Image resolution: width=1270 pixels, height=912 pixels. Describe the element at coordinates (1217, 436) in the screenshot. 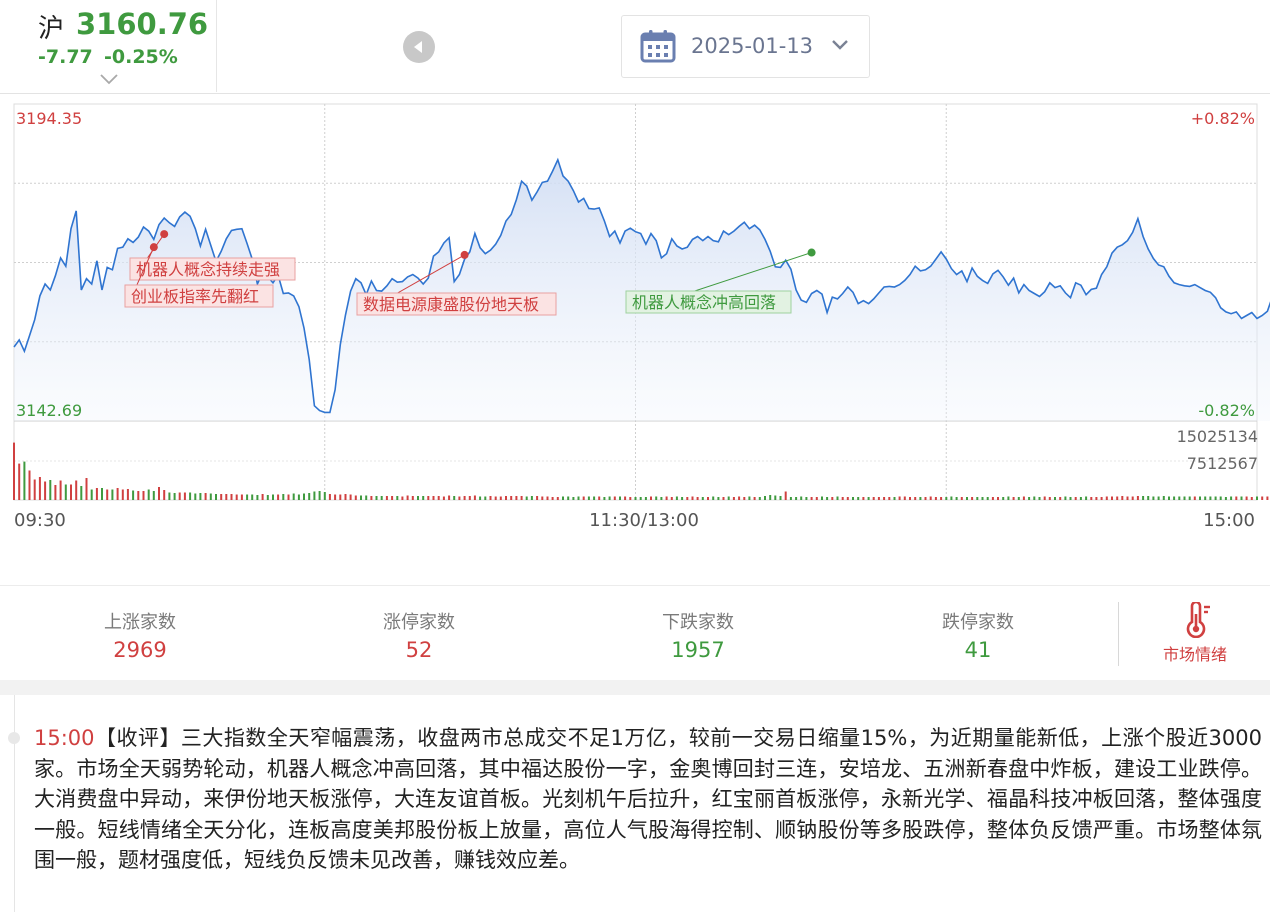

I see `volume-max-label: 15025134` at that location.